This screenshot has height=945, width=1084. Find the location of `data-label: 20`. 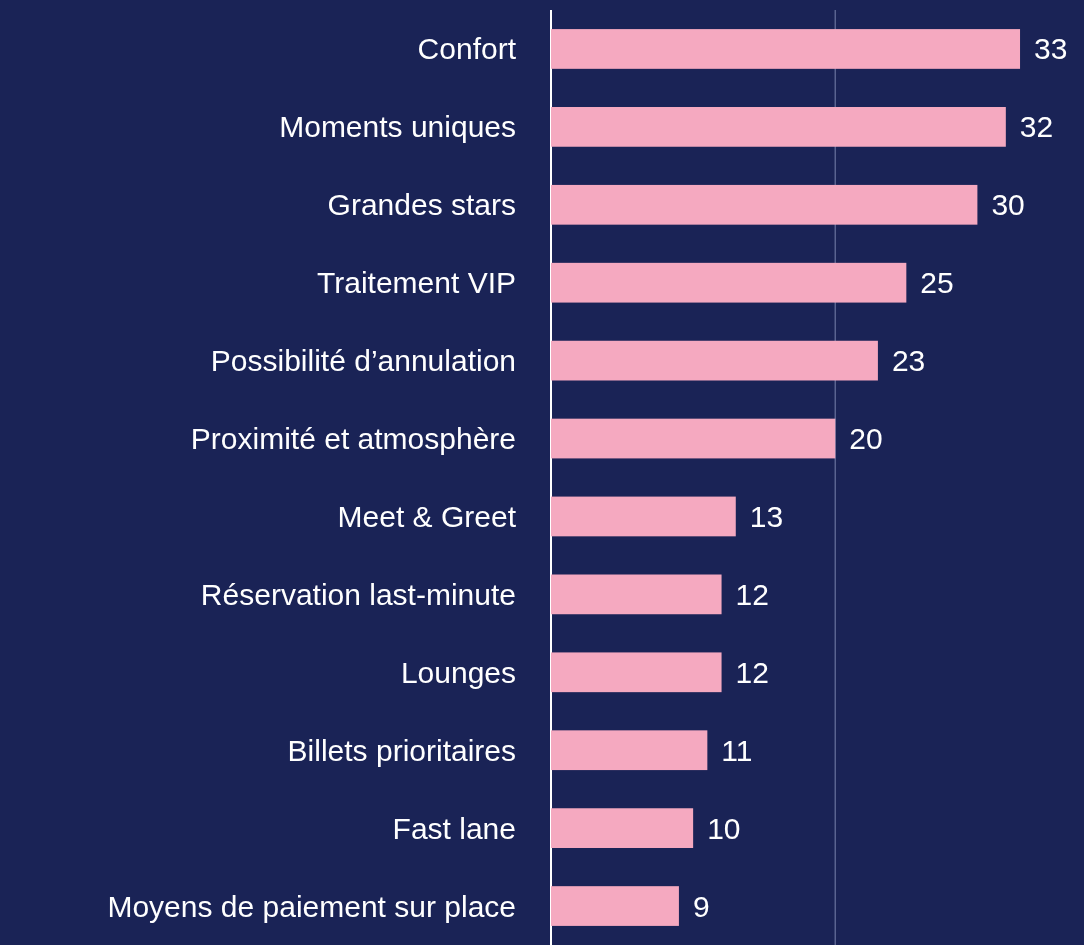

data-label: 20 is located at coordinates (866, 439).